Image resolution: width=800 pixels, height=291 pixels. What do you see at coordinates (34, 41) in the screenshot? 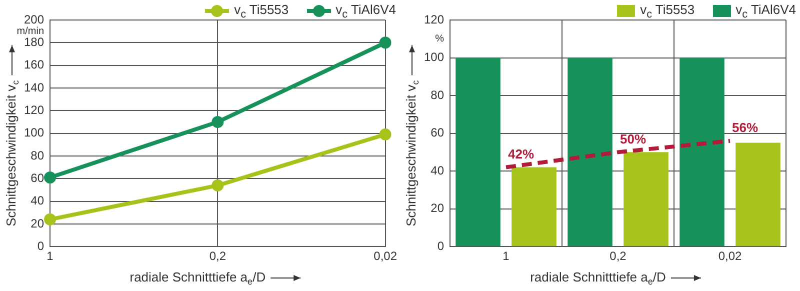
I see `y-tick-label: 180` at bounding box center [34, 41].